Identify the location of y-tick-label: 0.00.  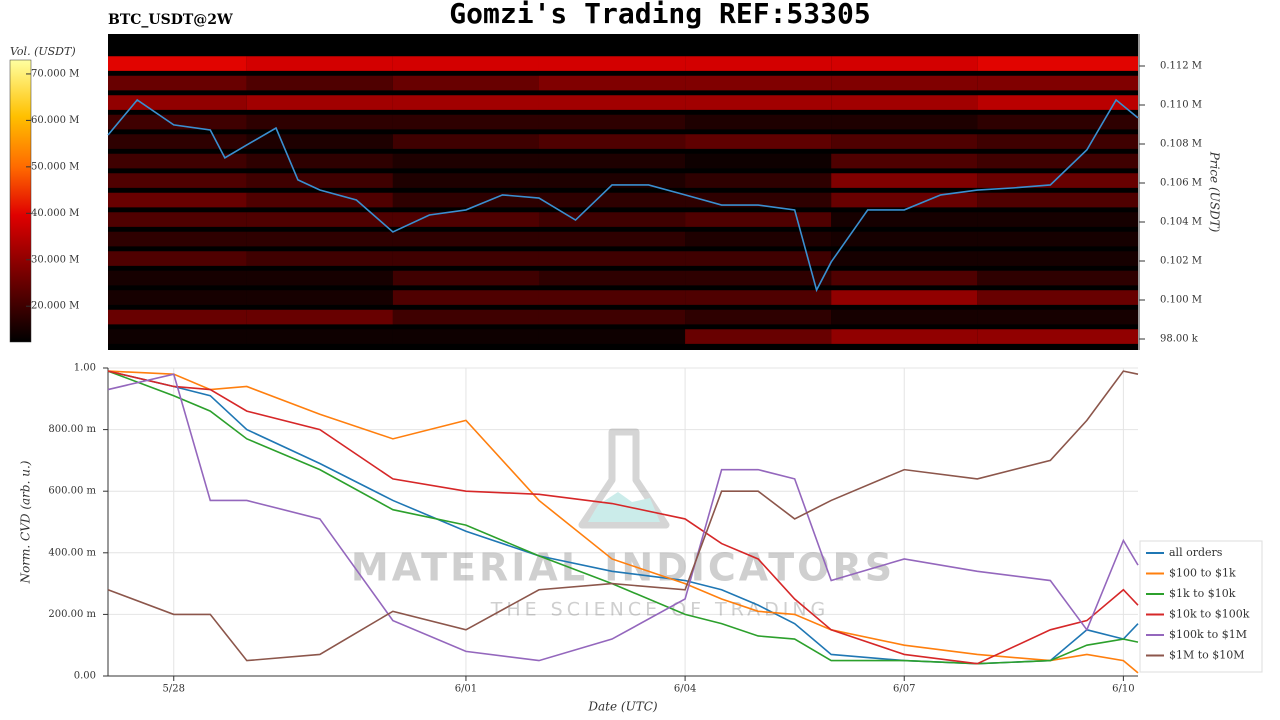
(85, 676).